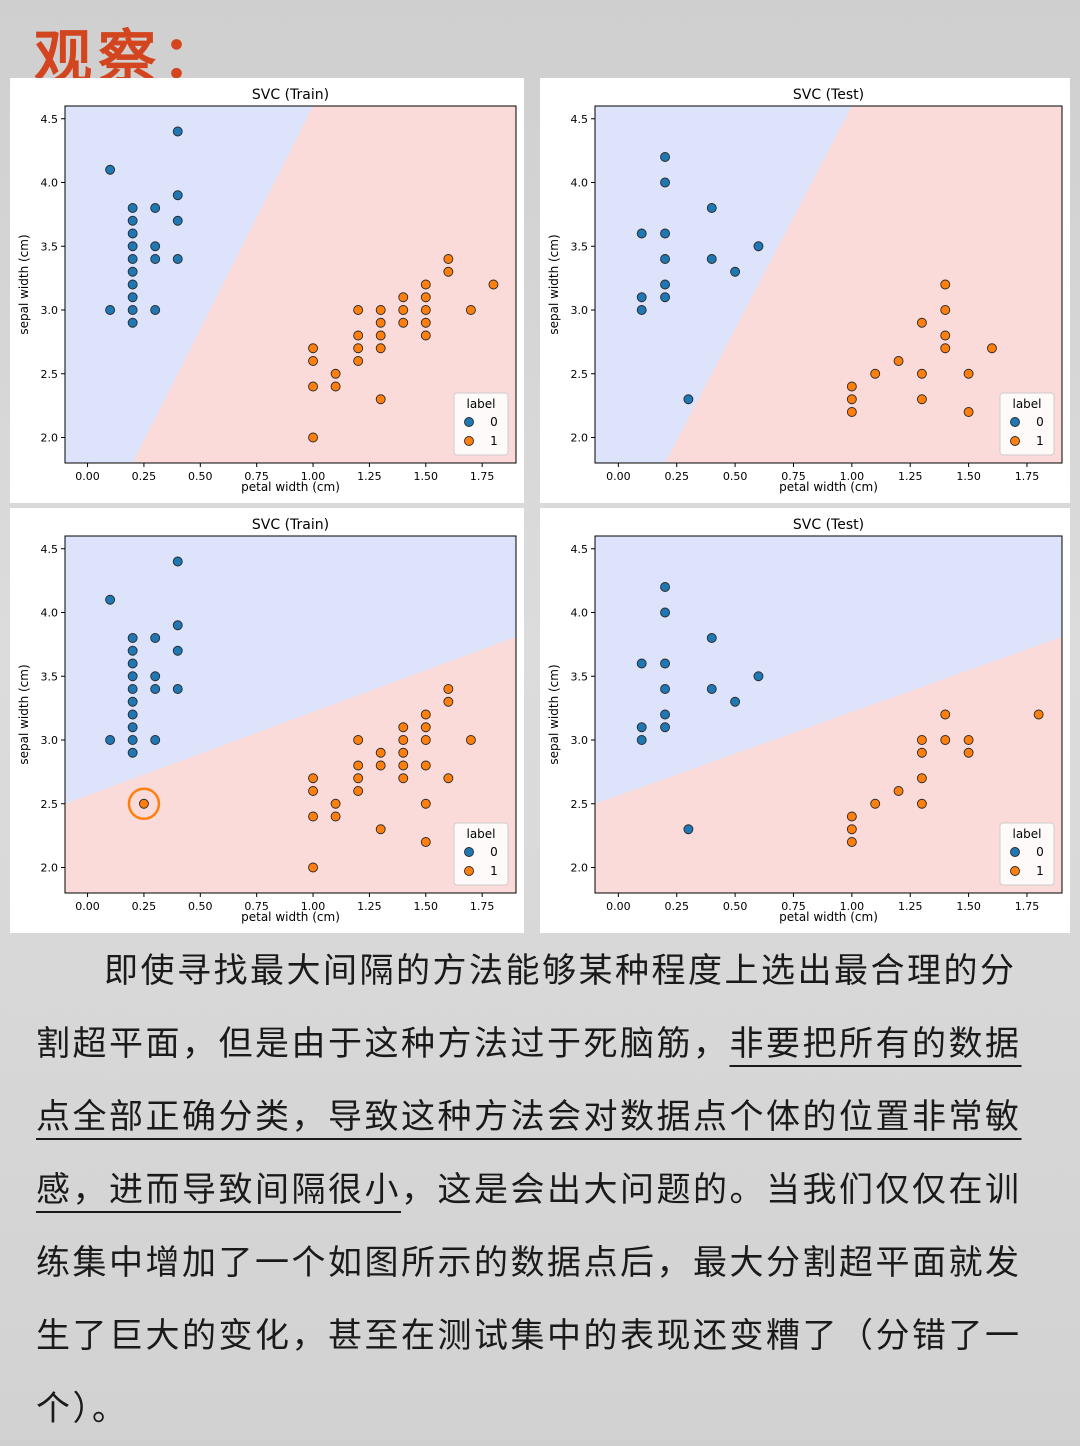 The height and width of the screenshot is (1446, 1080). Describe the element at coordinates (481, 424) in the screenshot. I see `legend: label 0 1` at that location.